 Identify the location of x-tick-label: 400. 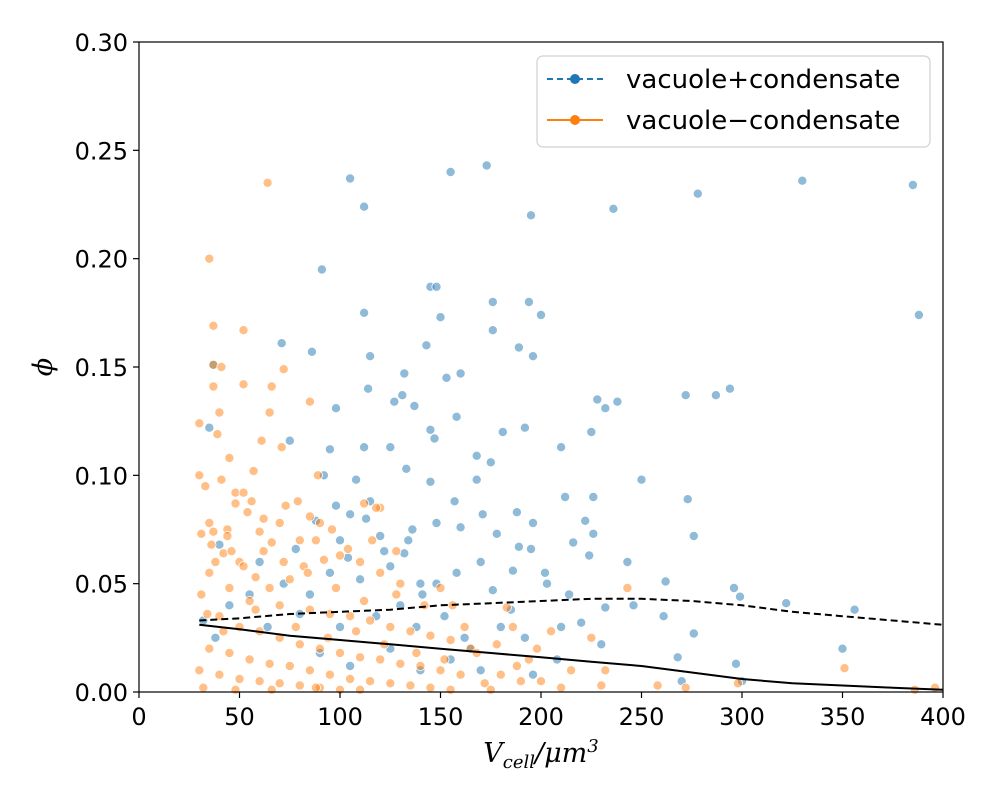
(943, 717).